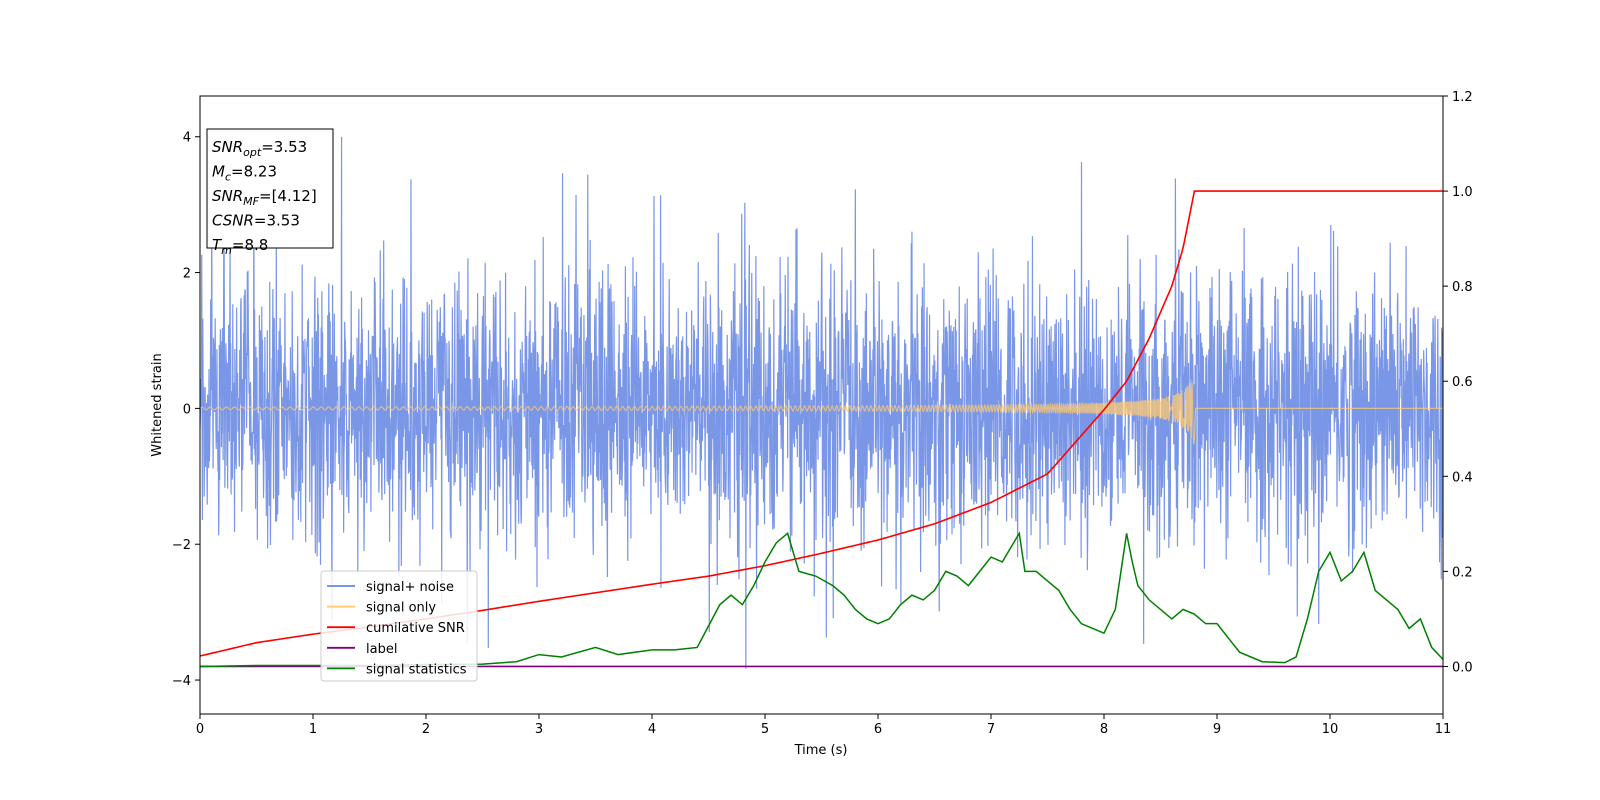 Image resolution: width=1600 pixels, height=800 pixels. Describe the element at coordinates (821, 599) in the screenshot. I see `series-signal-statistics-line` at that location.